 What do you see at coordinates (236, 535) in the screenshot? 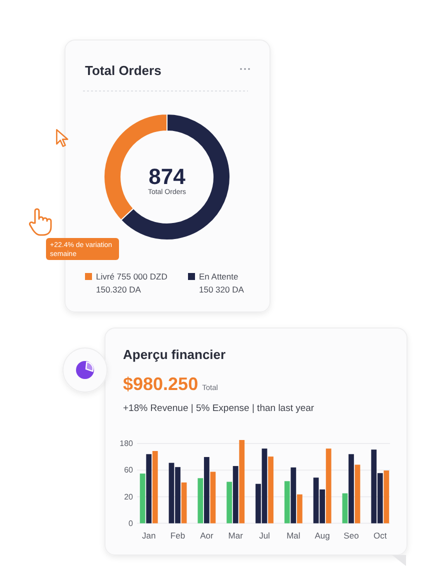
I see `x-tick-label: Mar` at bounding box center [236, 535].